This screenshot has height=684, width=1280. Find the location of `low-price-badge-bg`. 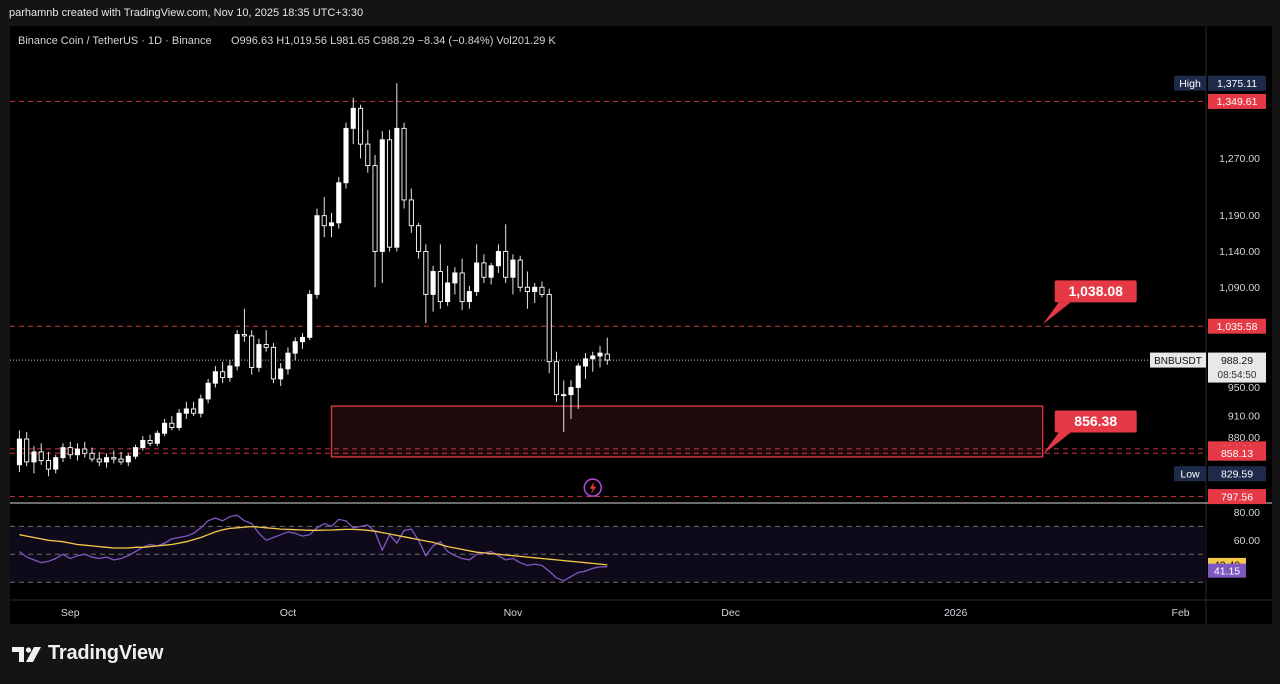

low-price-badge-bg is located at coordinates (1237, 474).